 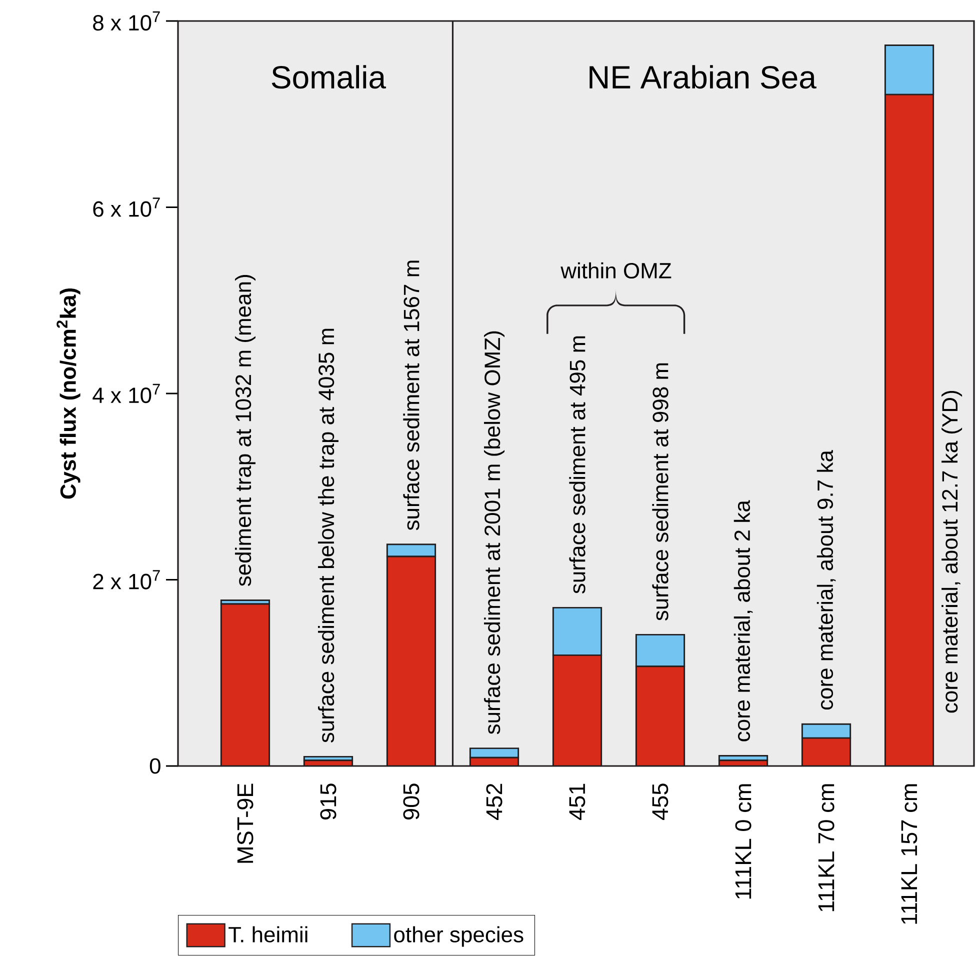 I want to click on annotation: surface sediment at 1567 m, so click(x=411, y=395).